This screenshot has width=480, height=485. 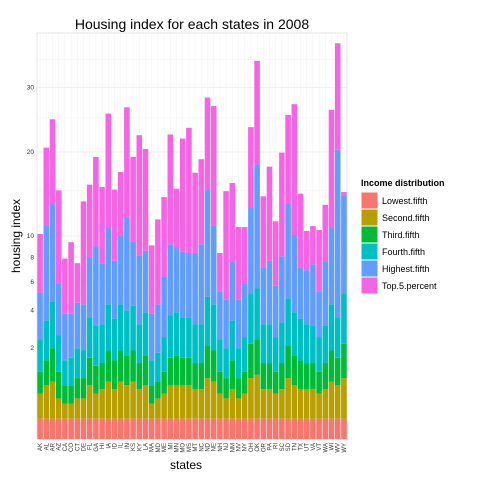 What do you see at coordinates (409, 286) in the screenshot?
I see `legend-label: Top.5.percent` at bounding box center [409, 286].